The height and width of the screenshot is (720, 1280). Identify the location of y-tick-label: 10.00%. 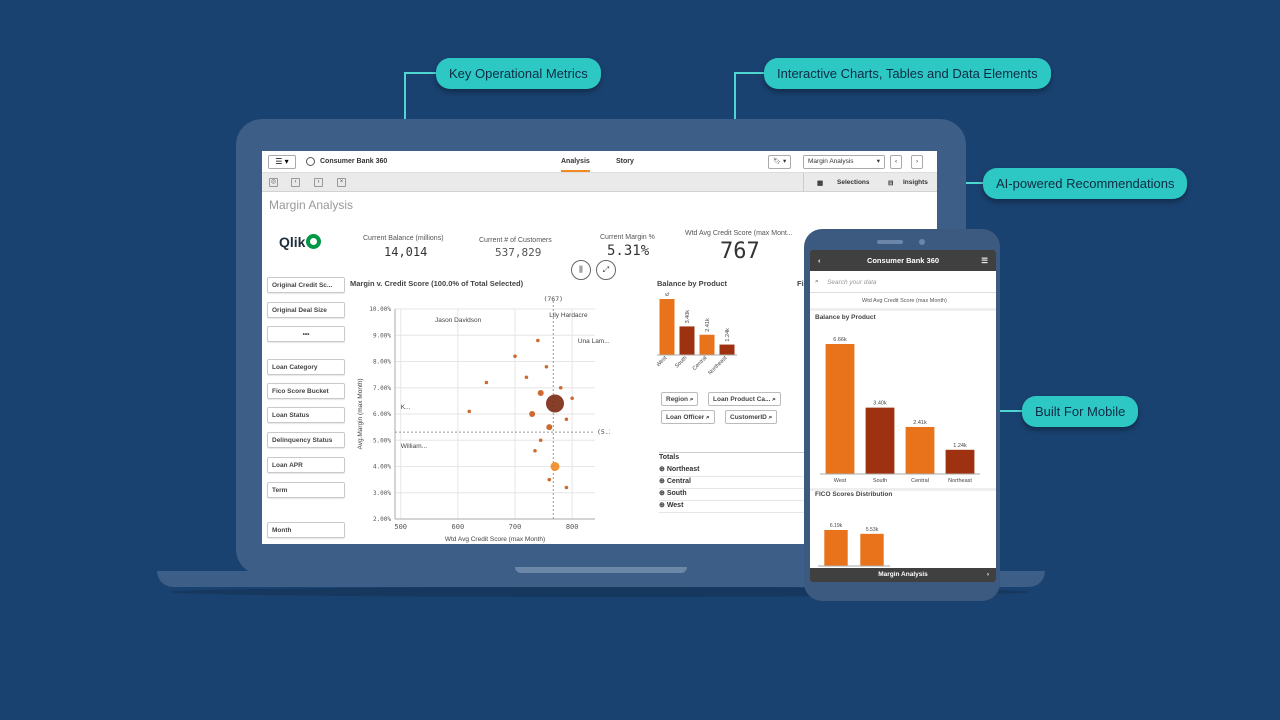
(380, 309).